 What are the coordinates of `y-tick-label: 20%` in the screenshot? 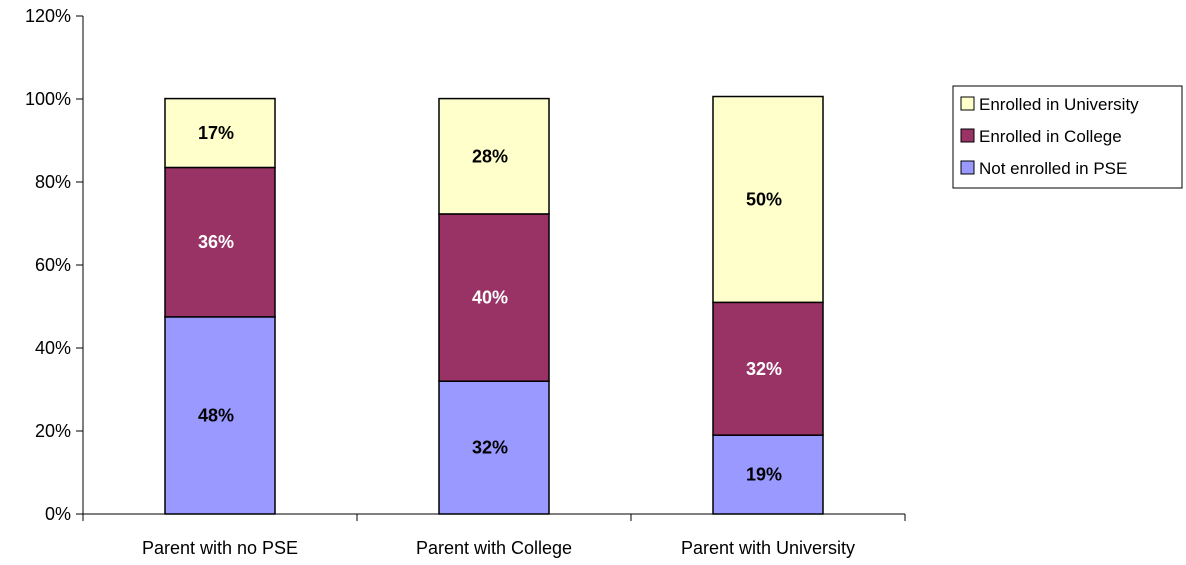 It's located at (53, 431).